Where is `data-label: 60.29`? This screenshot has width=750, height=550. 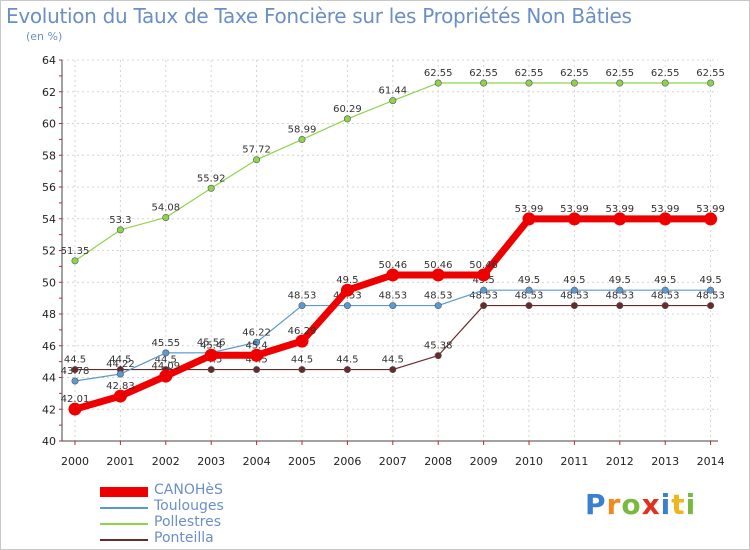
data-label: 60.29 is located at coordinates (347, 109).